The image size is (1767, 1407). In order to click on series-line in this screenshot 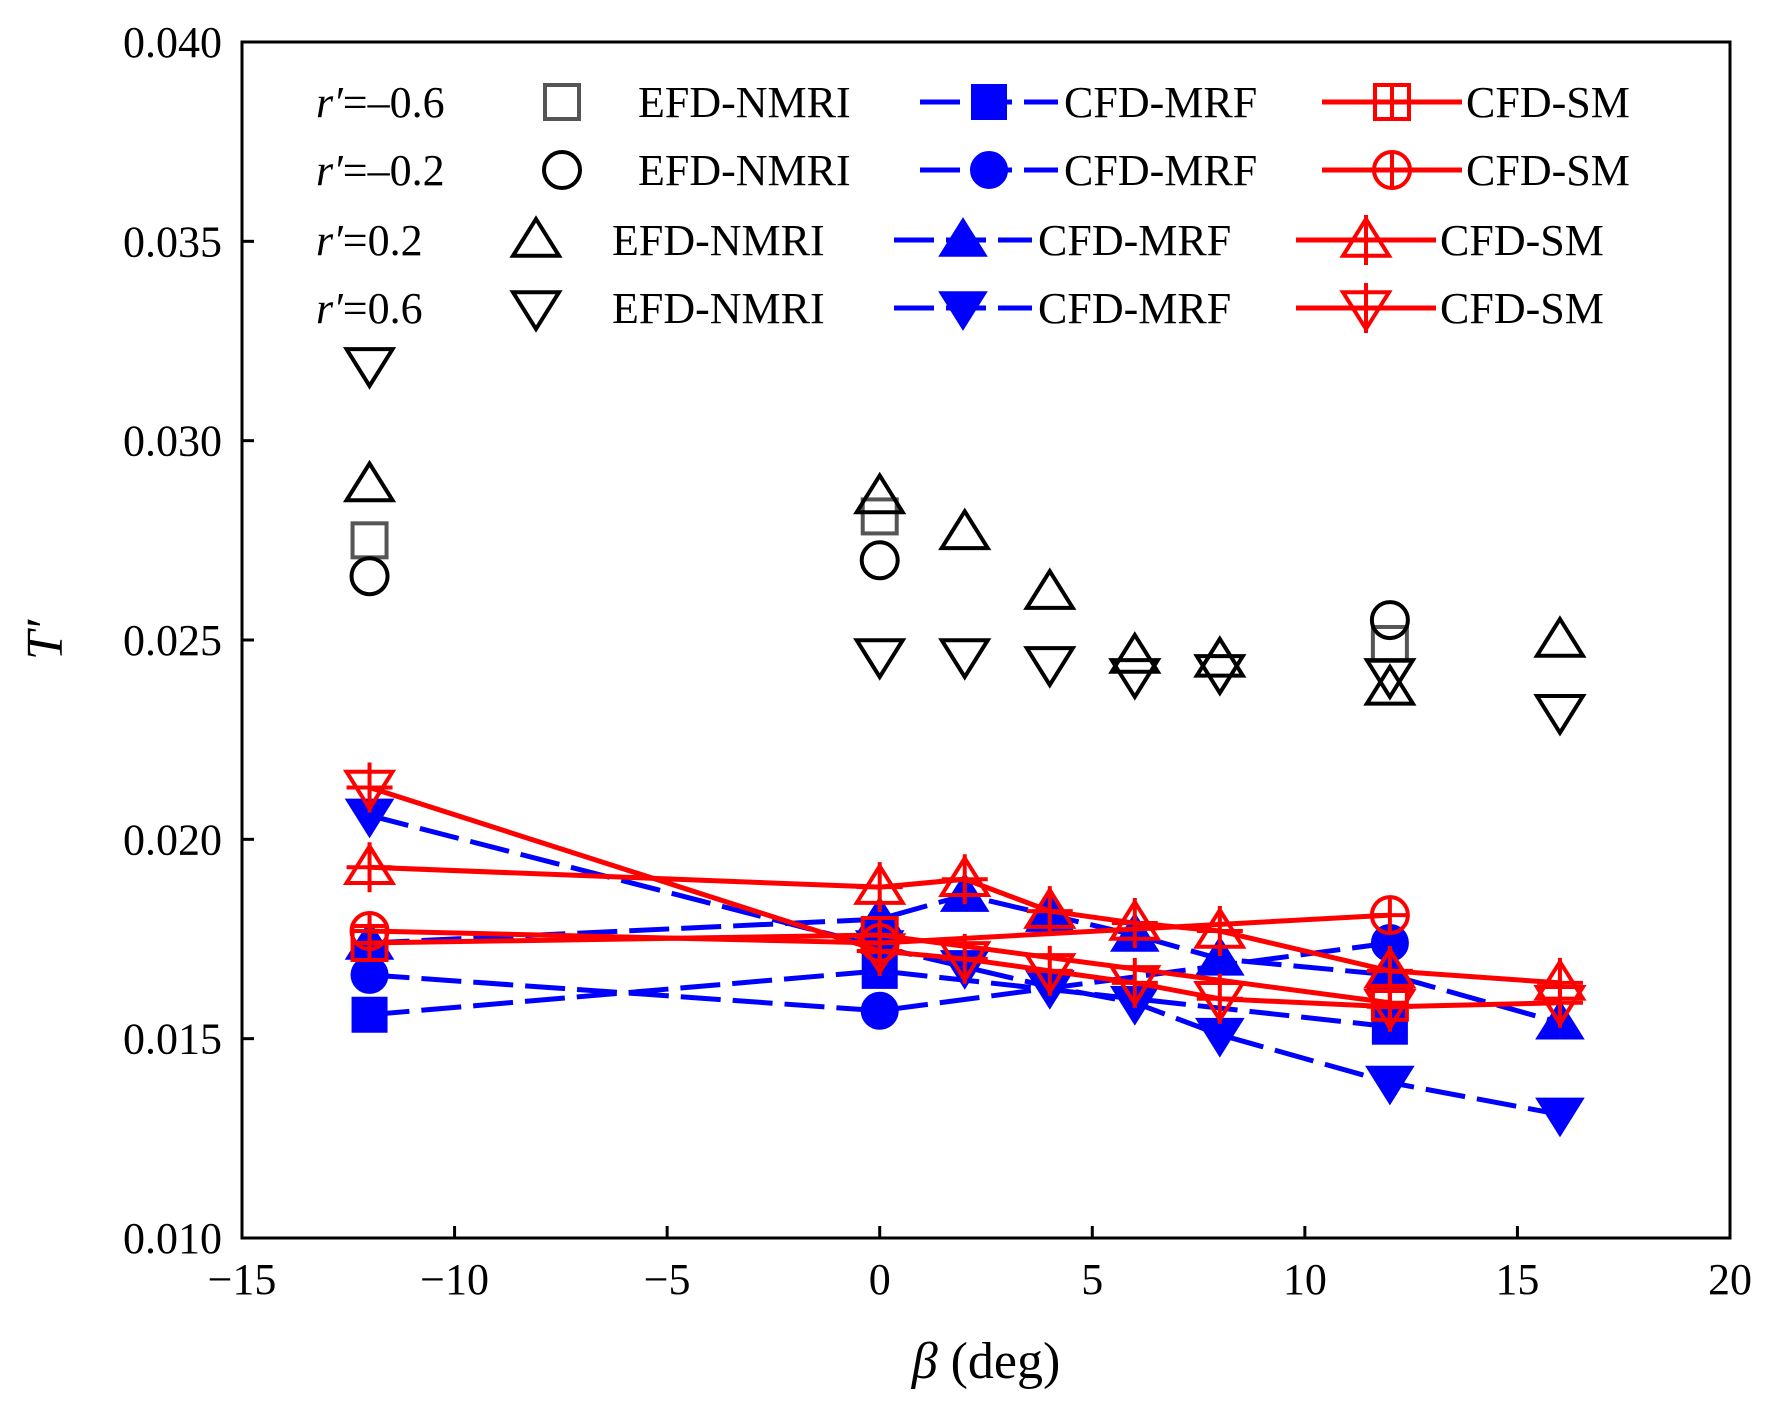, I will do `click(965, 959)`.